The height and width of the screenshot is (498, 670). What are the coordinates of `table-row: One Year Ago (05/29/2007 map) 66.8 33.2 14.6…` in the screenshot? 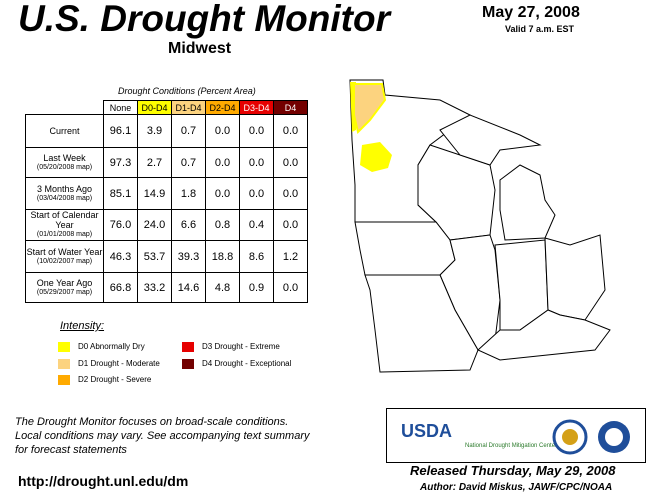 It's located at (166, 287).